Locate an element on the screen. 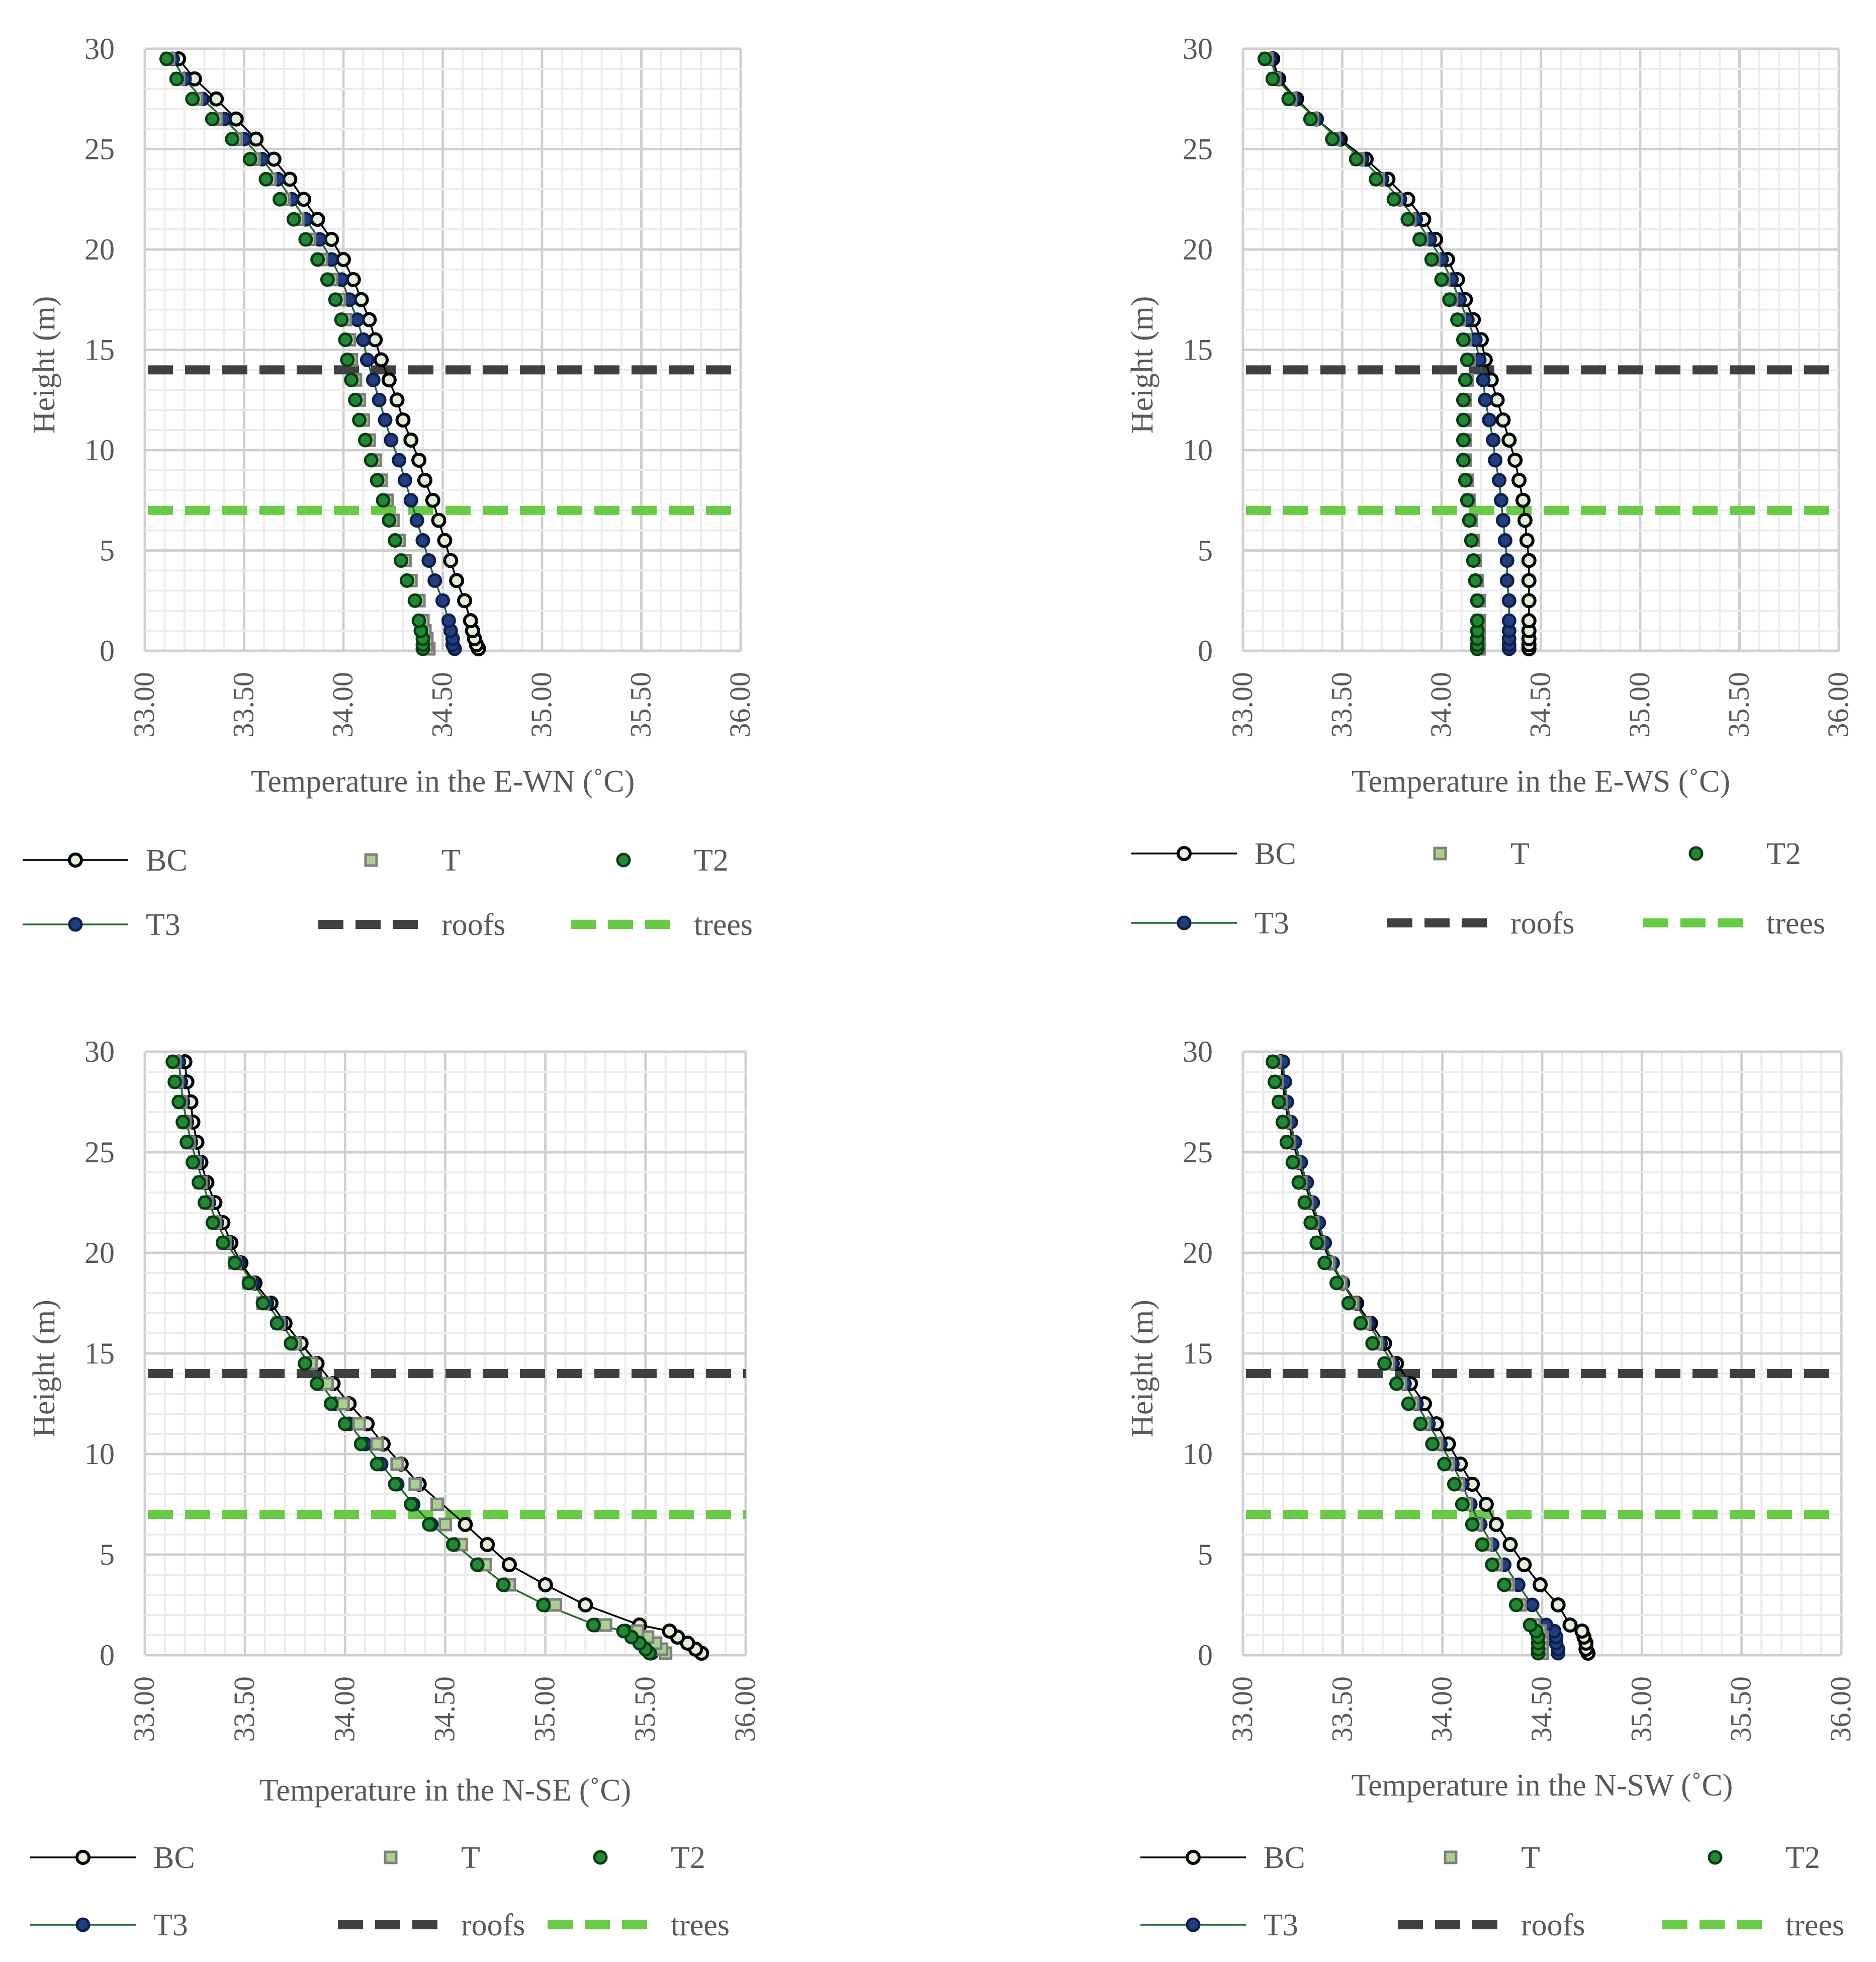 Image resolution: width=1876 pixels, height=1962 pixels. point-t3-legend is located at coordinates (1193, 1924).